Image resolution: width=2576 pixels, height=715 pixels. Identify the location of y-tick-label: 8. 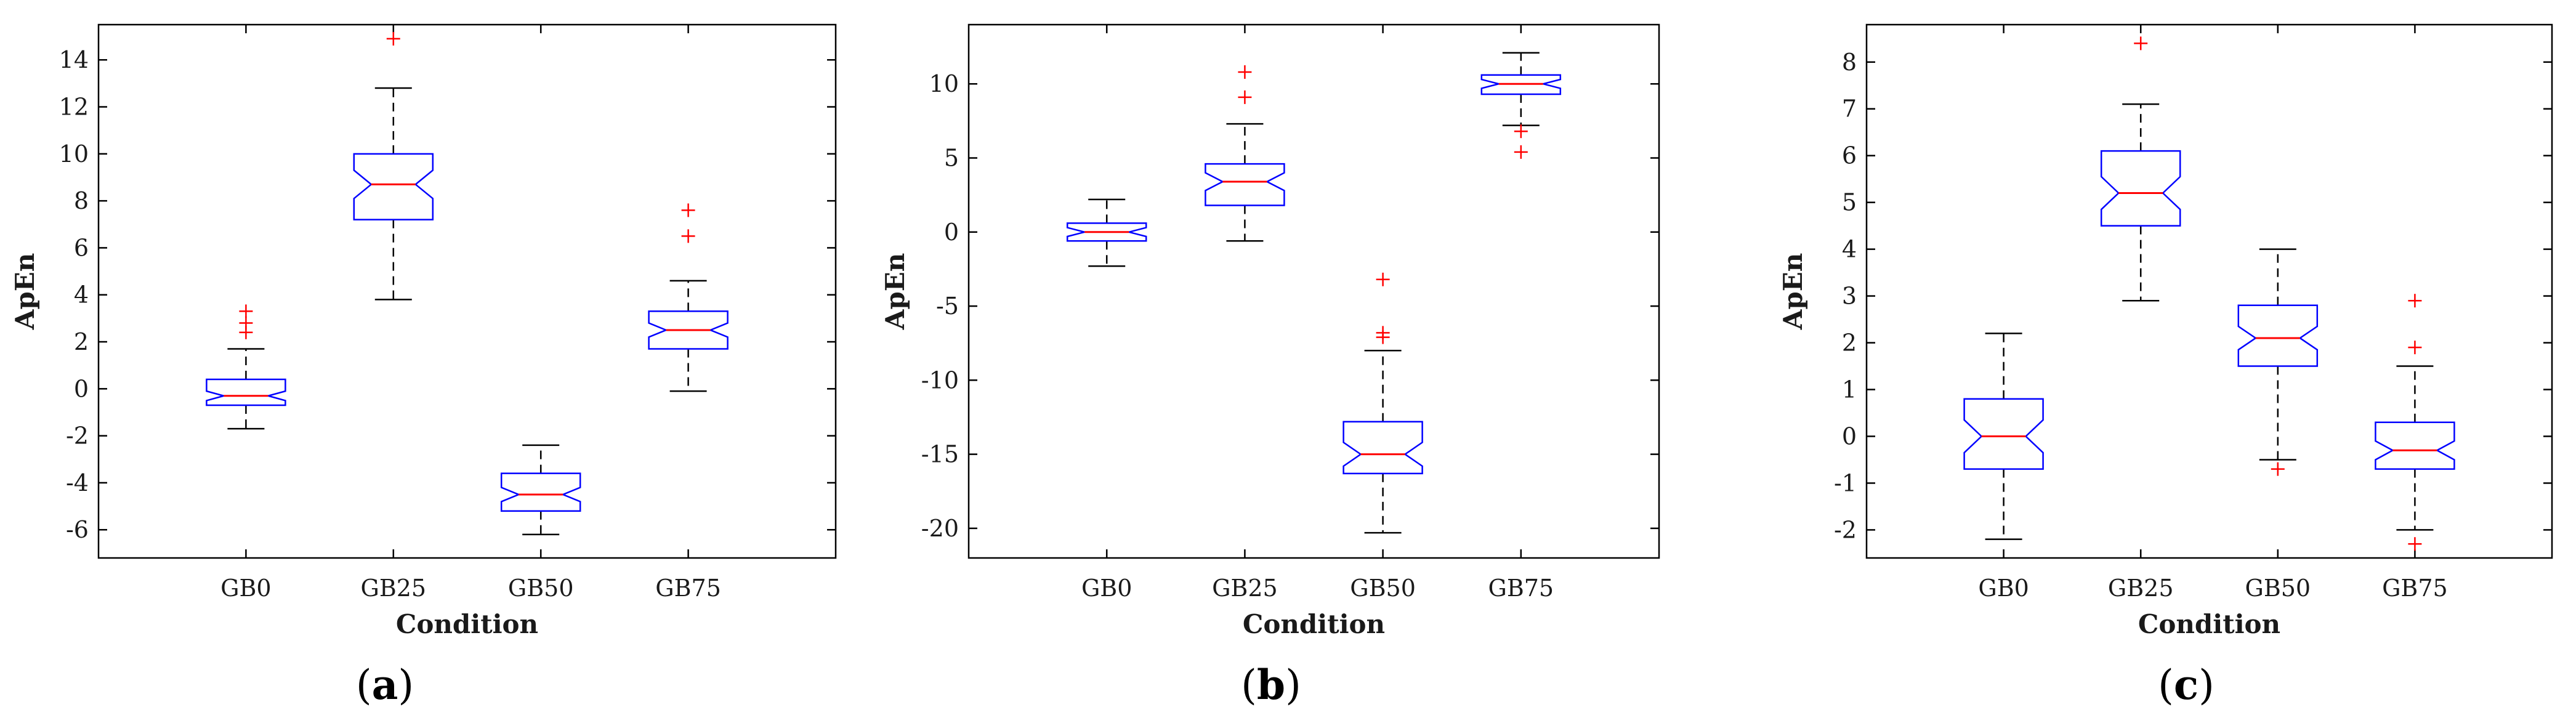
(1849, 62).